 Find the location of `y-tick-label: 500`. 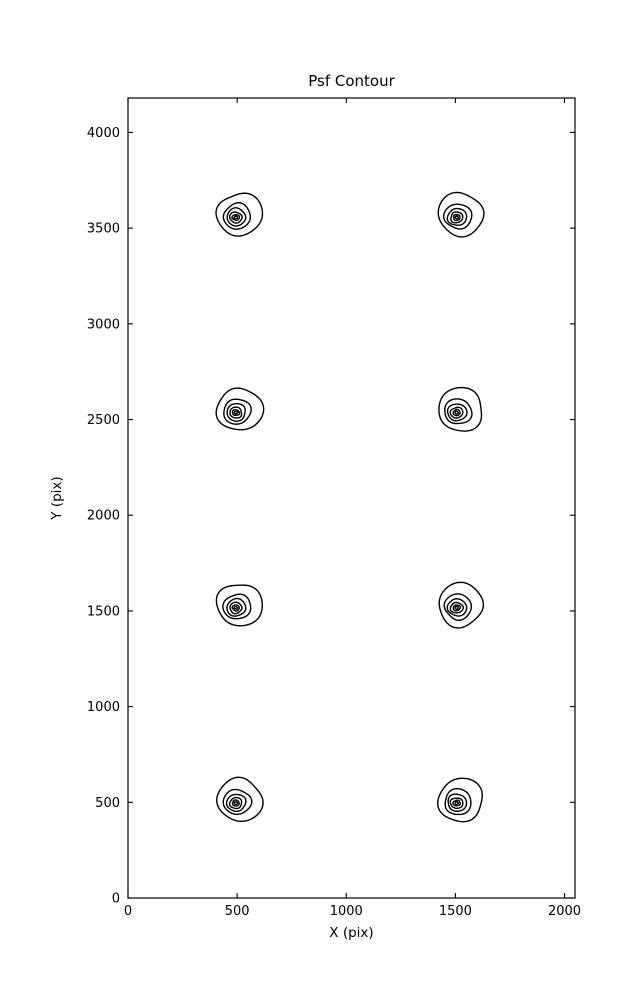

y-tick-label: 500 is located at coordinates (107, 803).